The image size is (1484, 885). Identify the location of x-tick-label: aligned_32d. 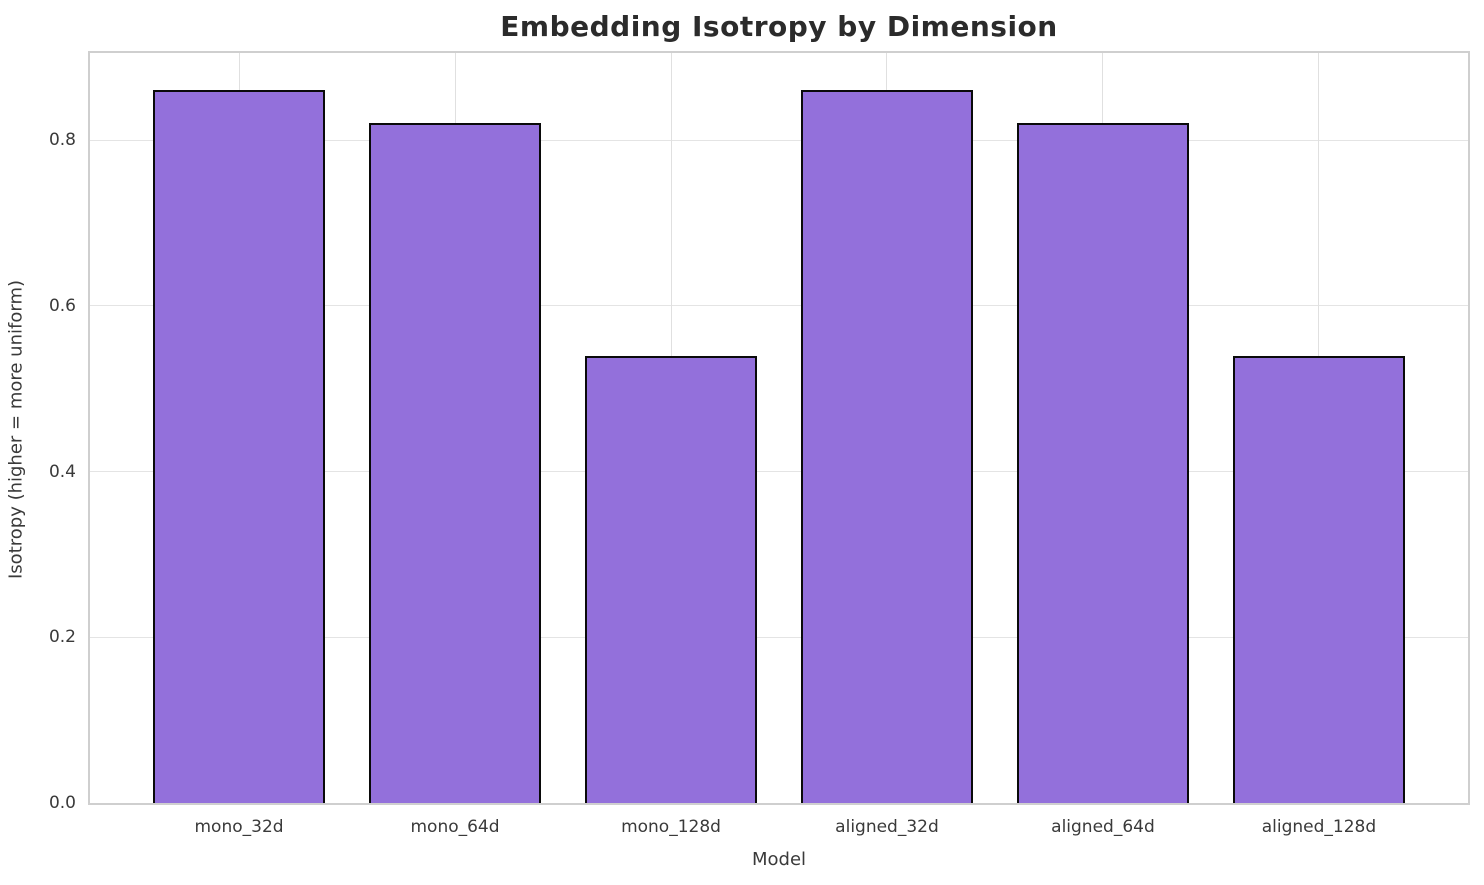
(887, 827).